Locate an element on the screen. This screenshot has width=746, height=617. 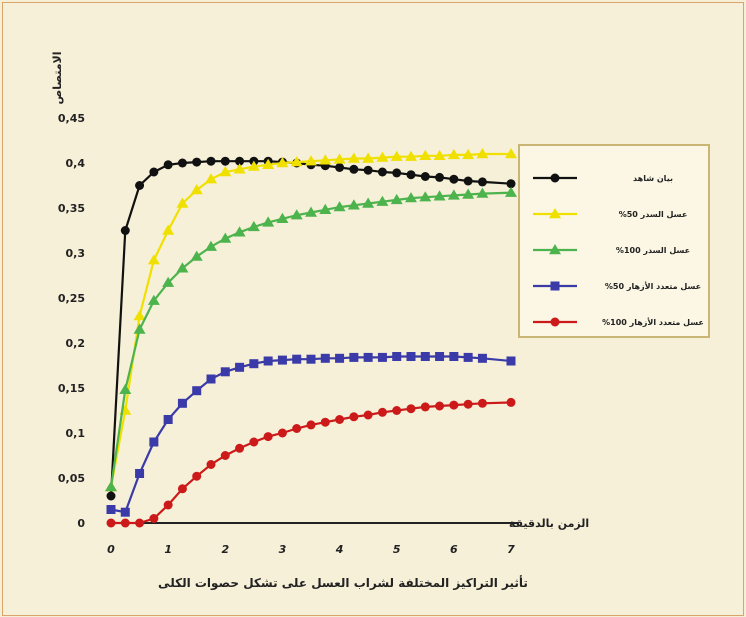
series-line is located at coordinates (311, 463).